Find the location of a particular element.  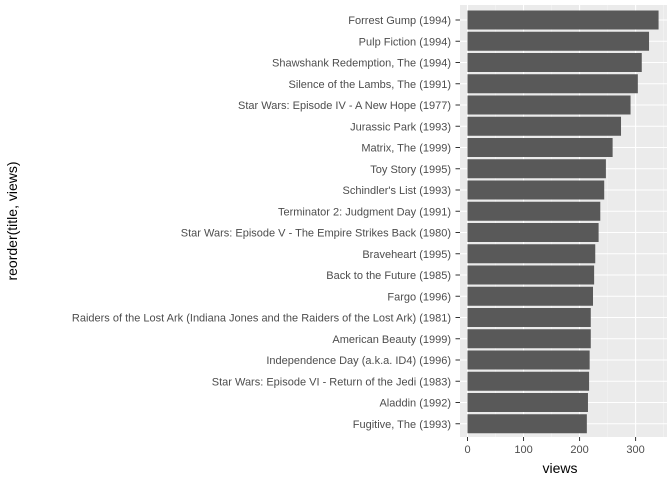

y-axis-title: reorder(title, views) is located at coordinates (12, 220).